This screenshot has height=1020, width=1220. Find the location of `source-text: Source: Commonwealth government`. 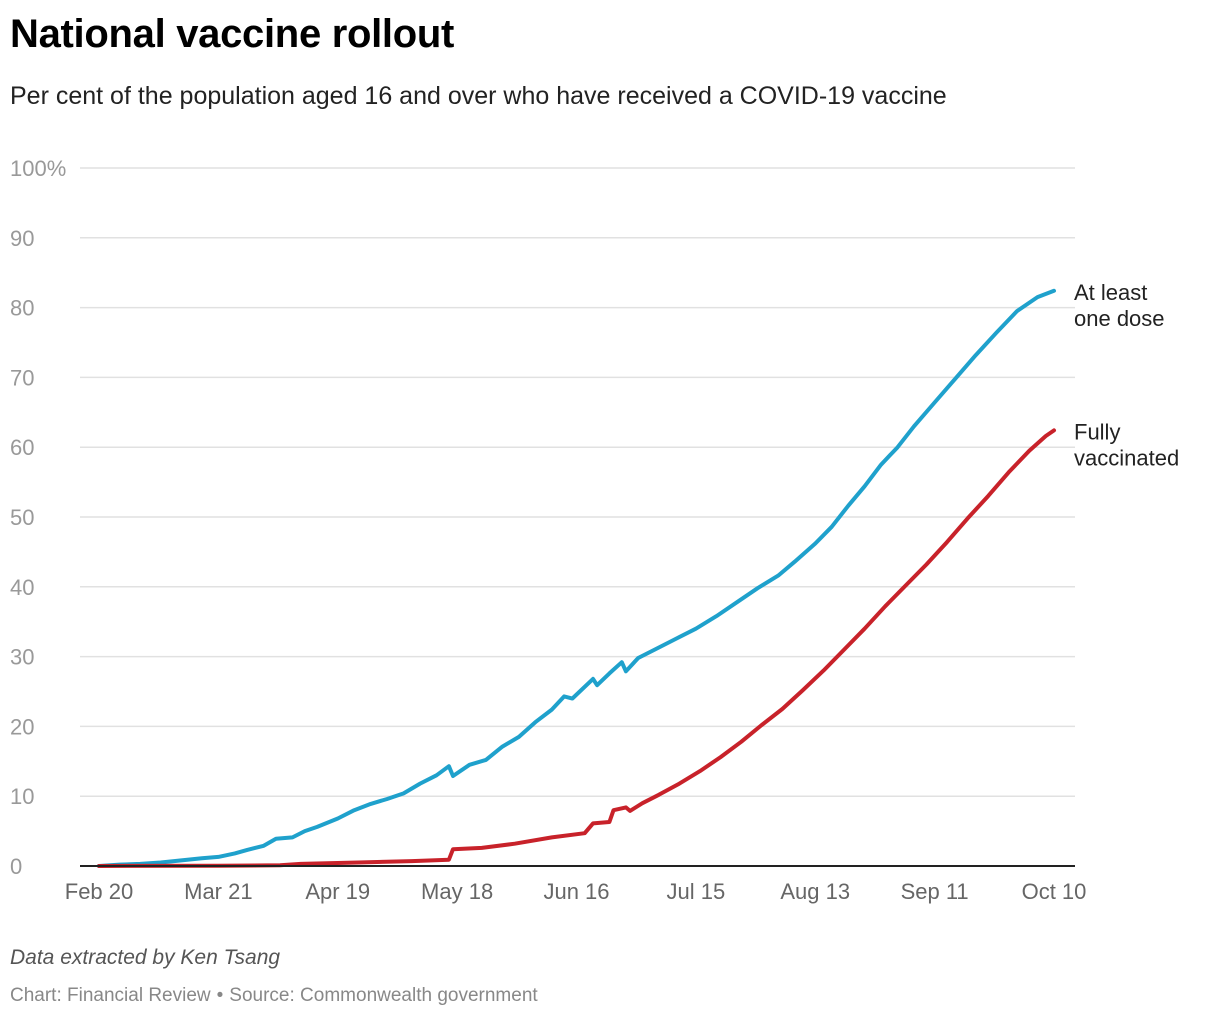

source-text: Source: Commonwealth government is located at coordinates (383, 995).